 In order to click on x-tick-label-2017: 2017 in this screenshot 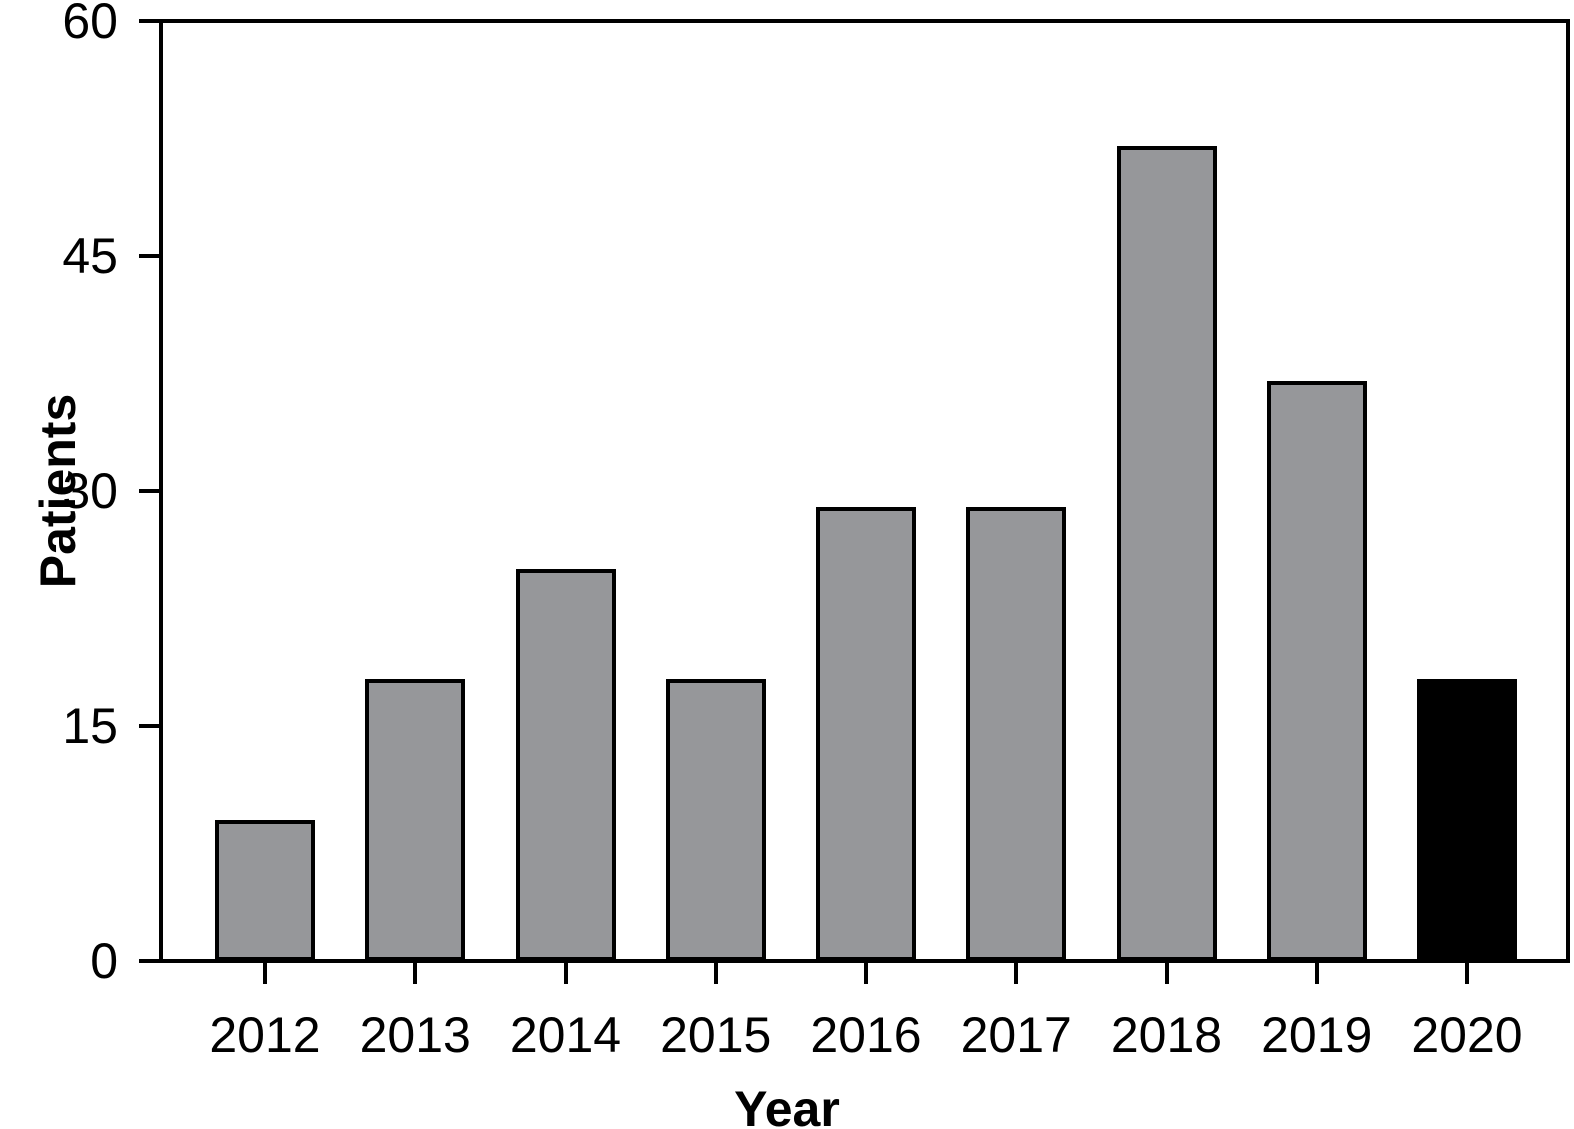, I will do `click(1016, 1035)`.